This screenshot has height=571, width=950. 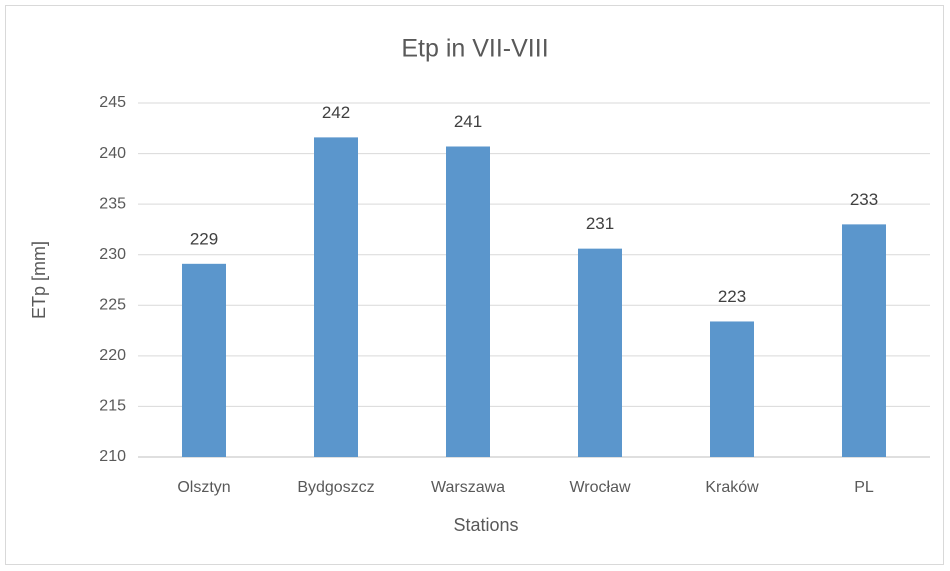 I want to click on x-tick-label: Bydgoszcz, so click(x=335, y=487).